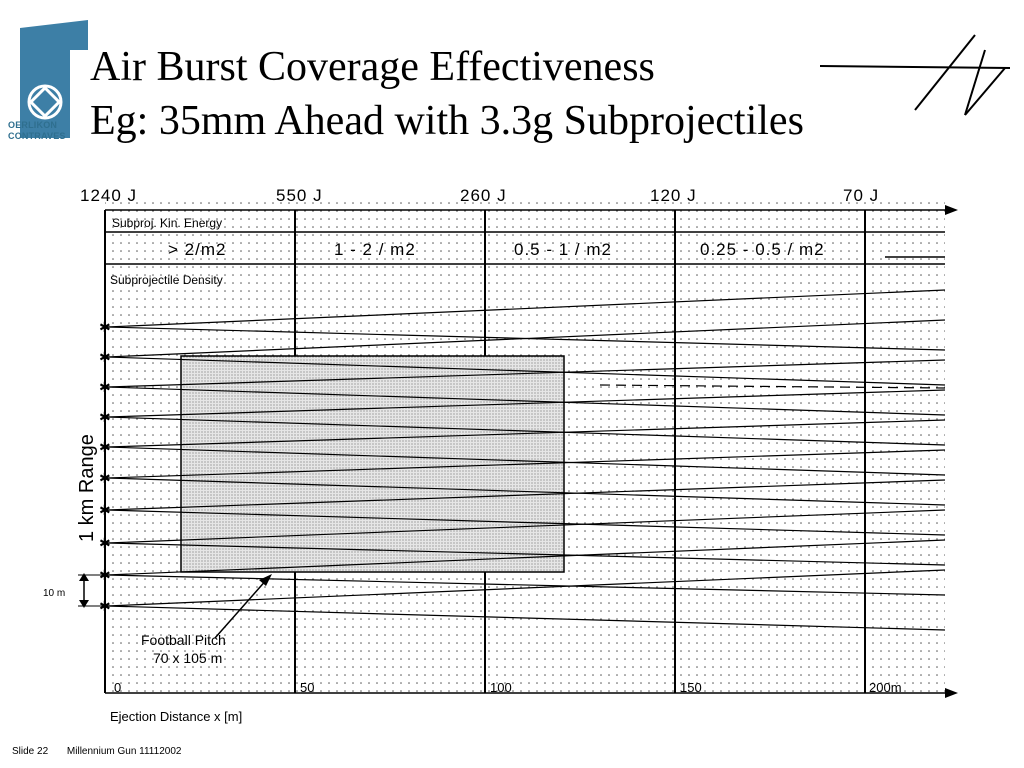 The width and height of the screenshot is (1024, 768). Describe the element at coordinates (951, 693) in the screenshot. I see `distance-axis-arrow` at that location.